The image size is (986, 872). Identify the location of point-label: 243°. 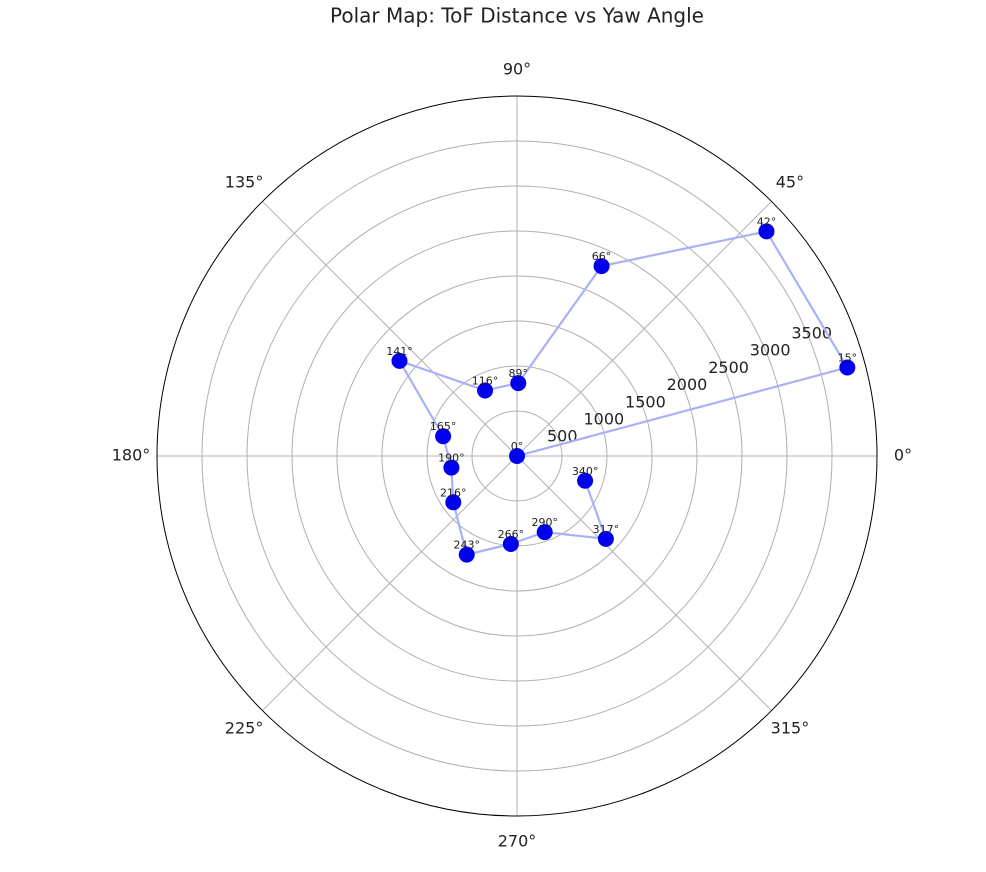
(466, 545).